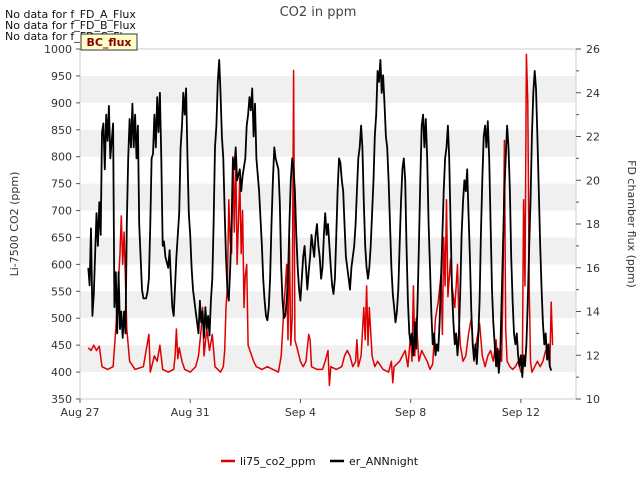 This screenshot has height=480, width=640. What do you see at coordinates (593, 180) in the screenshot?
I see `y2-tick-label: 20` at bounding box center [593, 180].